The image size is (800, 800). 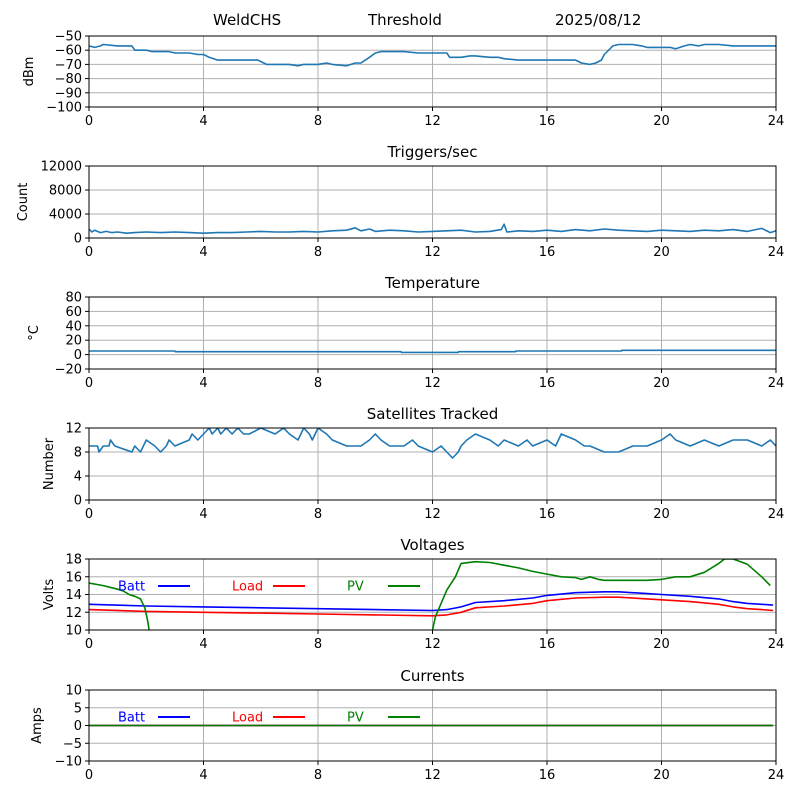 What do you see at coordinates (73, 577) in the screenshot?
I see `y-tick-label: 16` at bounding box center [73, 577].